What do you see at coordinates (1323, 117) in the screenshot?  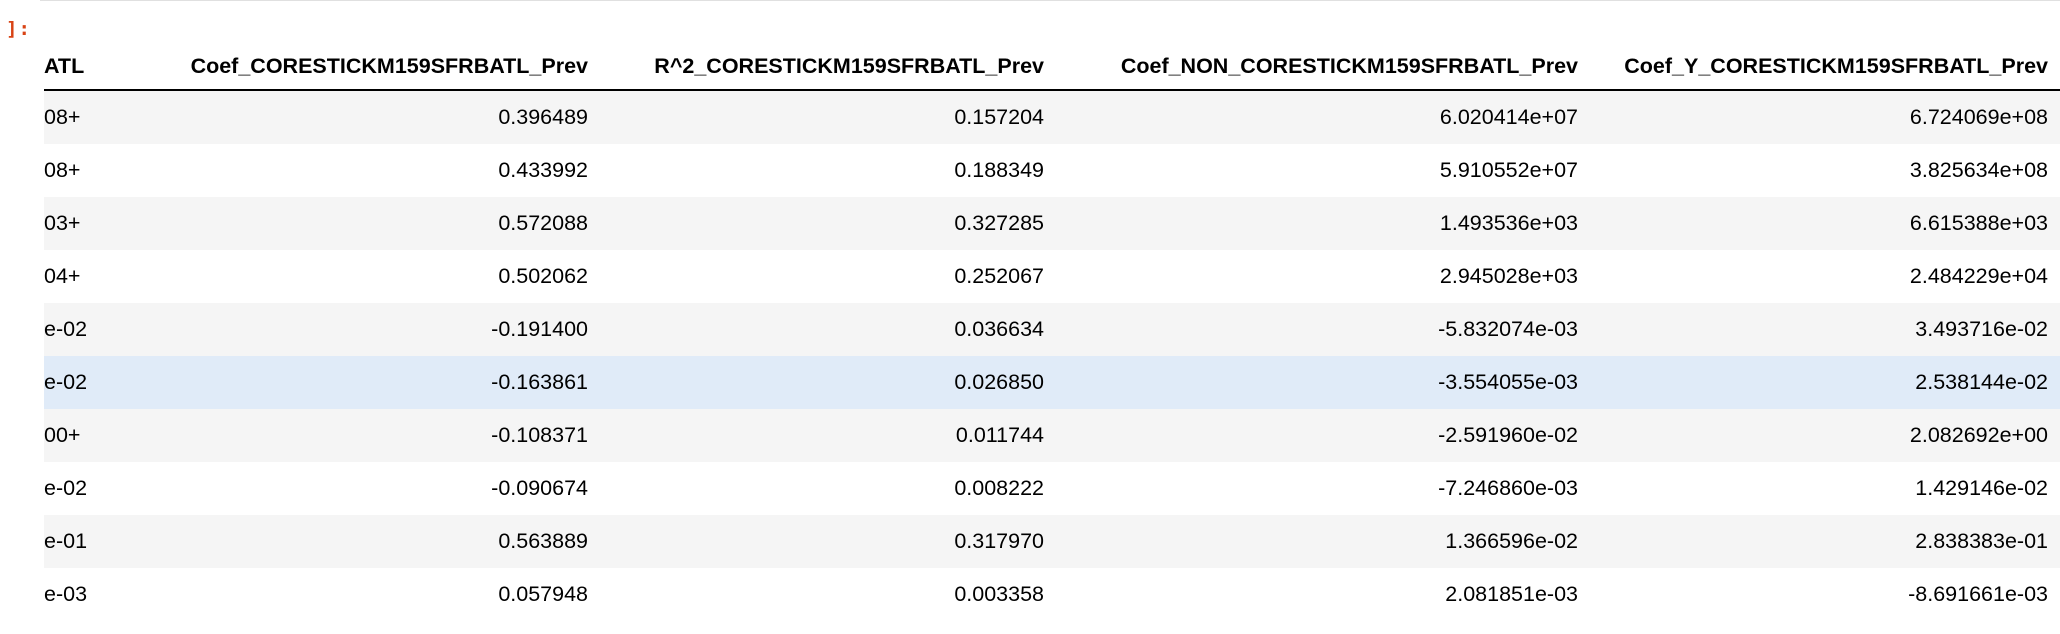 I see `table-cell: 6.020414e+07` at bounding box center [1323, 117].